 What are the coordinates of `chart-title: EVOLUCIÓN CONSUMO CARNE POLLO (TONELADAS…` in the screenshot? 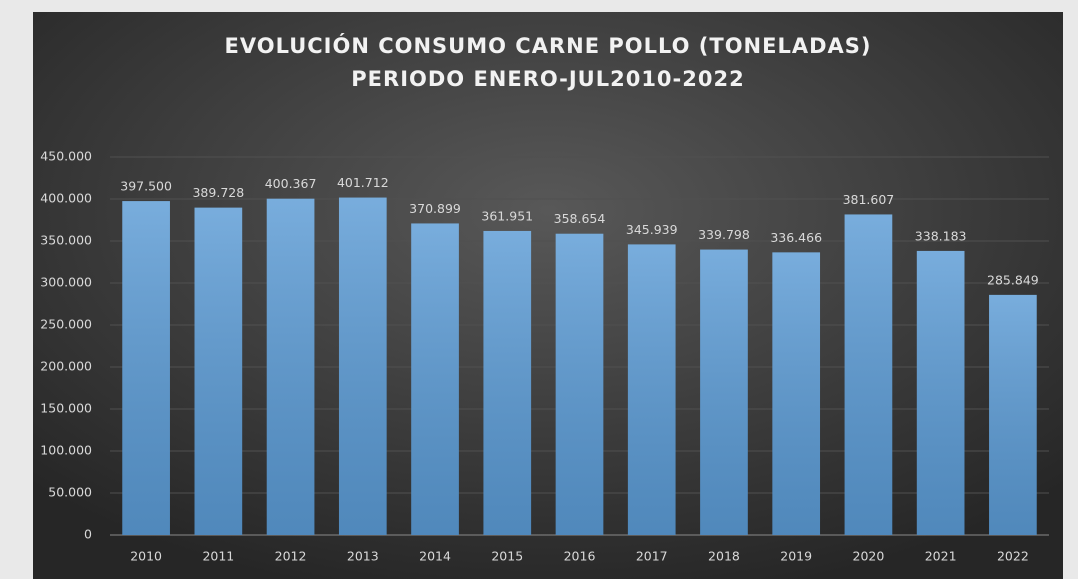 It's located at (547, 45).